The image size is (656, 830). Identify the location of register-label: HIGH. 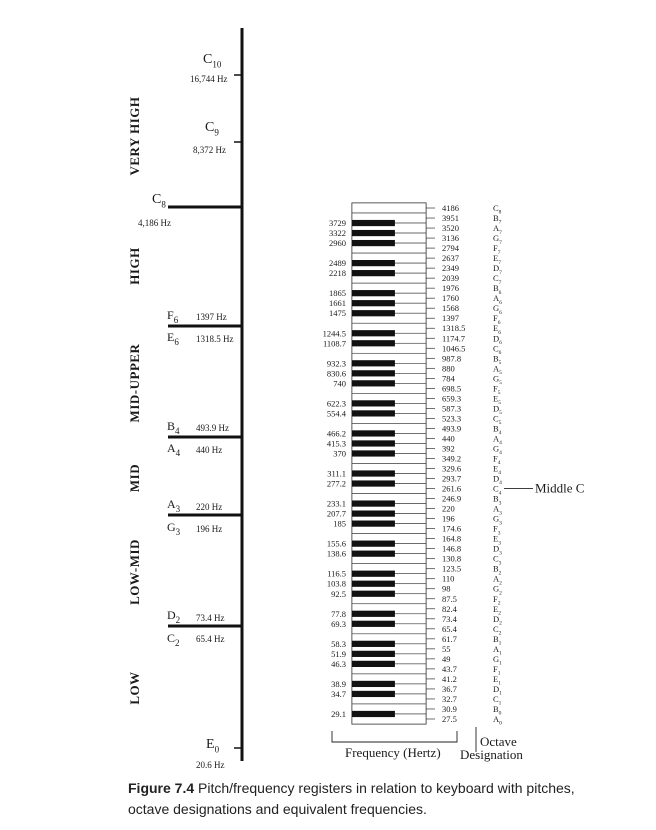
(134, 265).